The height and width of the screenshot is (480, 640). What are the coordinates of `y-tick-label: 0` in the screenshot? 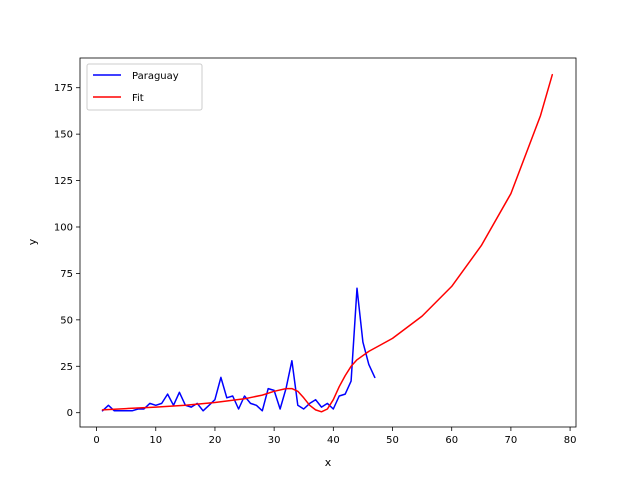 It's located at (70, 413).